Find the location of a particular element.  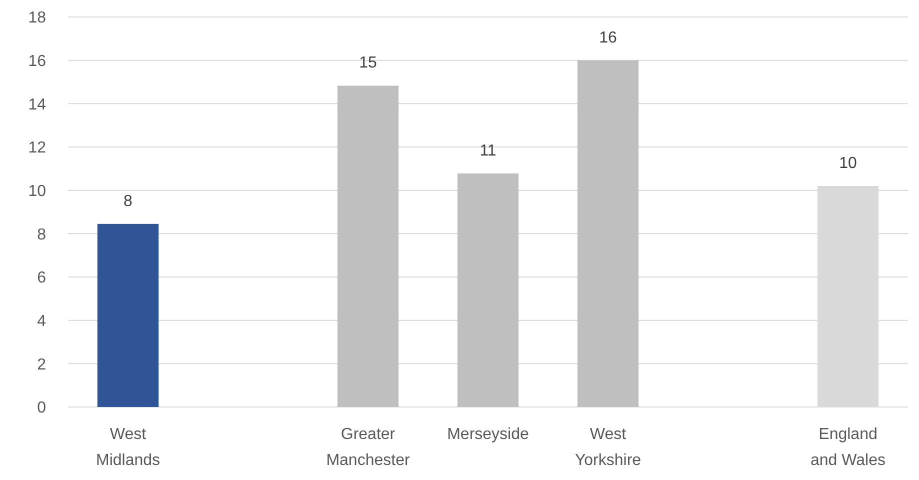

data-label: 15 is located at coordinates (368, 63).